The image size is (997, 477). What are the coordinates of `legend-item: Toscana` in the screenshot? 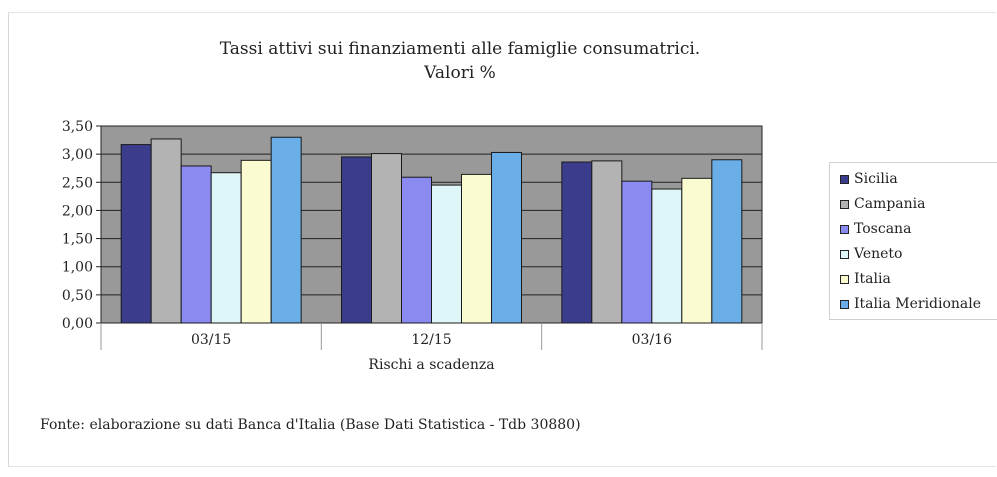 It's located at (875, 229).